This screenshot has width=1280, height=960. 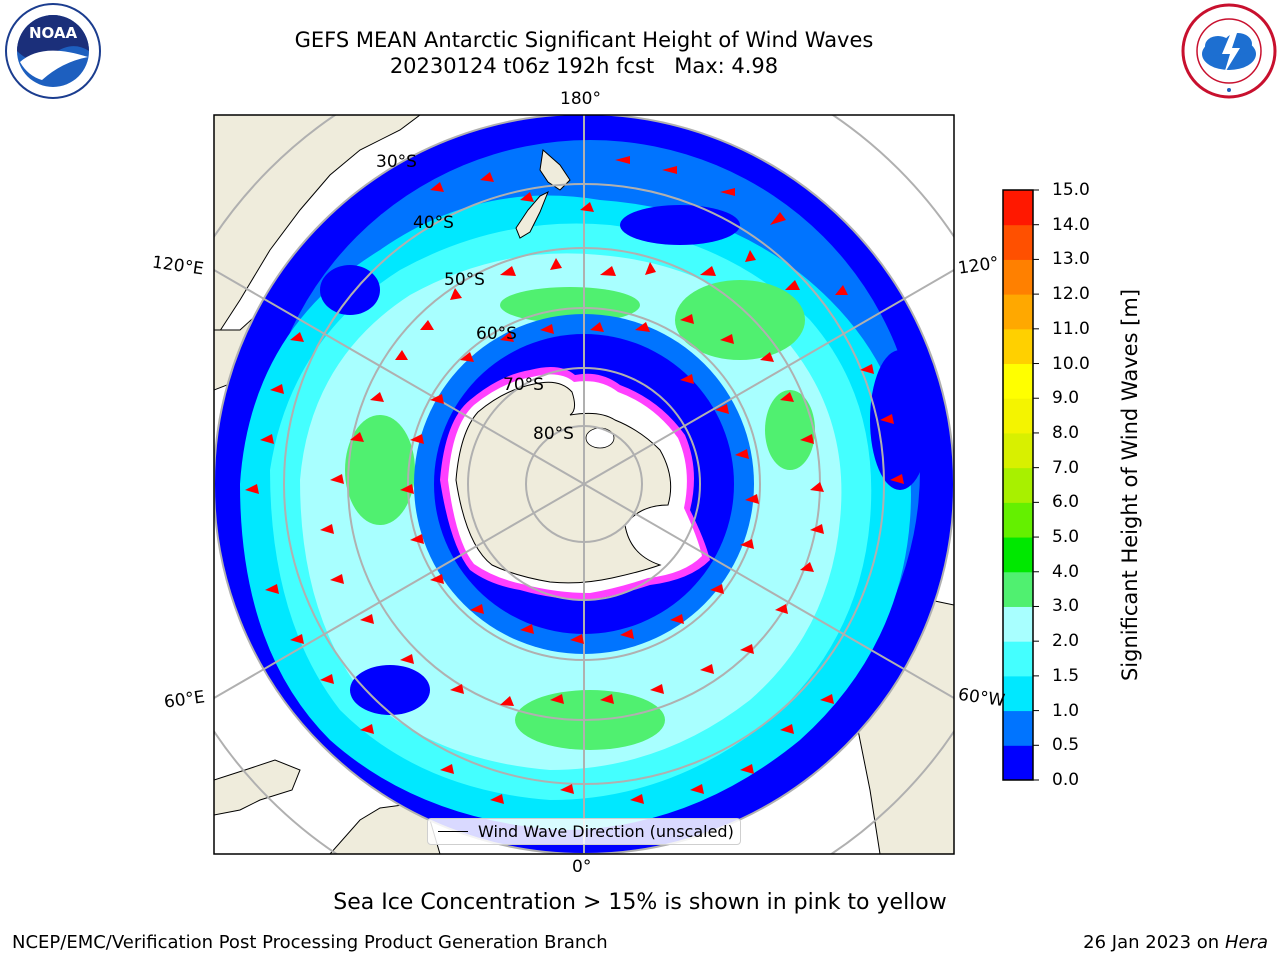 I want to click on colorbar-tick-label: 11.0, so click(x=1071, y=328).